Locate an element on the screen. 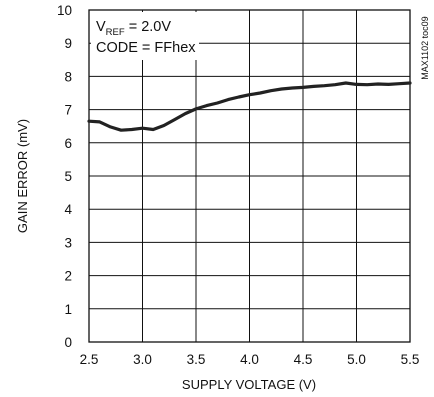 This screenshot has height=397, width=434. y-axis-label: GAIN ERROR (mV) is located at coordinates (22, 176).